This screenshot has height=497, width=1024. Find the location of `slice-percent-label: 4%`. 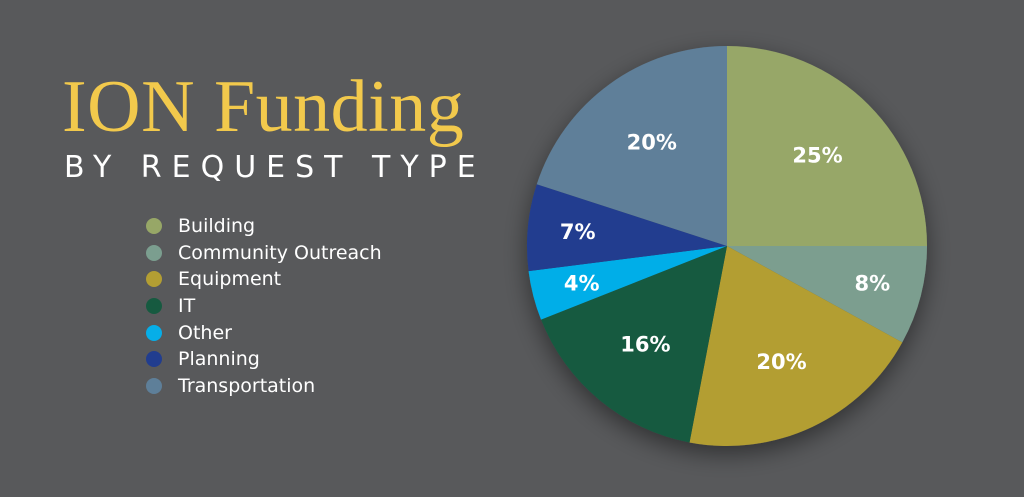

slice-percent-label: 4% is located at coordinates (582, 283).